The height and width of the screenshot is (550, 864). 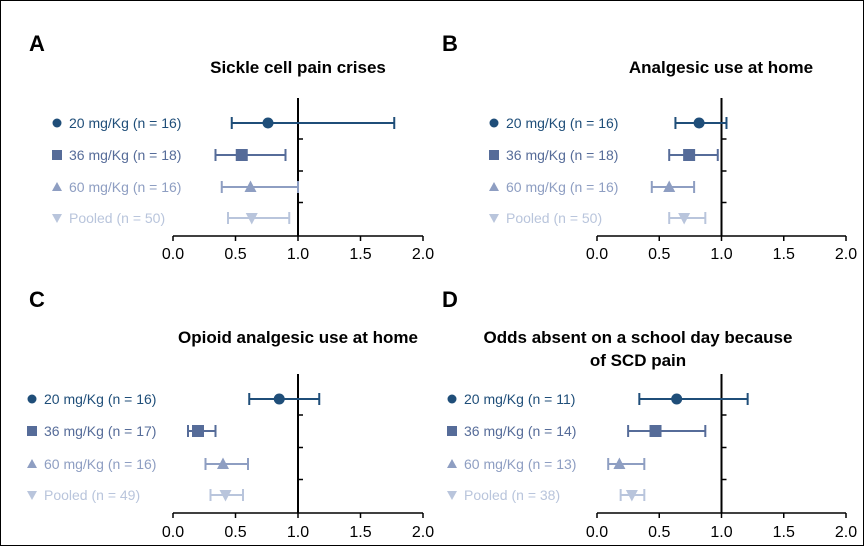 I want to click on panel-a-x-tick-label: 0.5, so click(x=235, y=254).